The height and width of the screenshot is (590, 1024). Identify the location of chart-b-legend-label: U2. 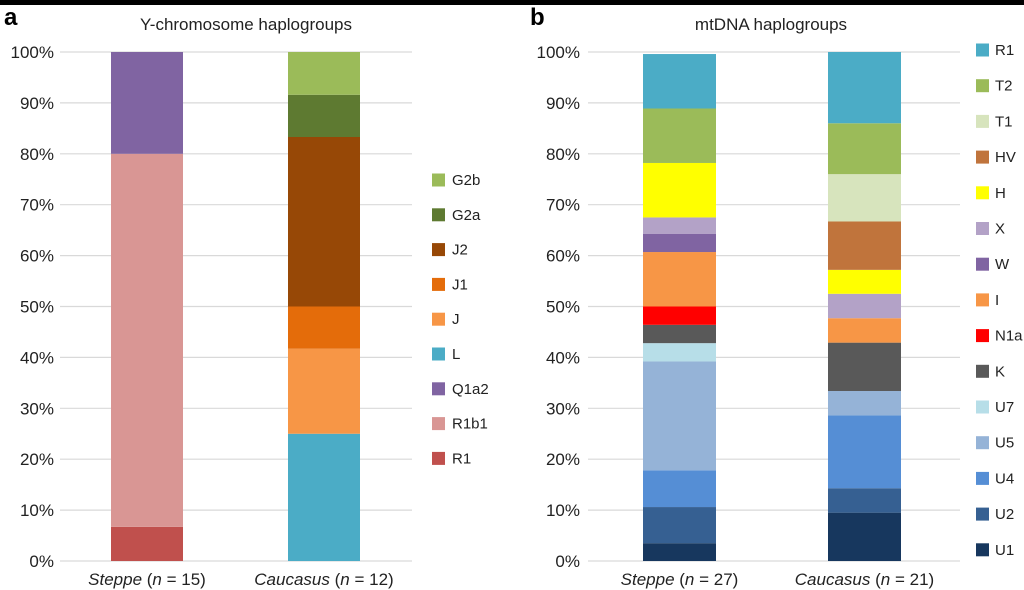
(1004, 514).